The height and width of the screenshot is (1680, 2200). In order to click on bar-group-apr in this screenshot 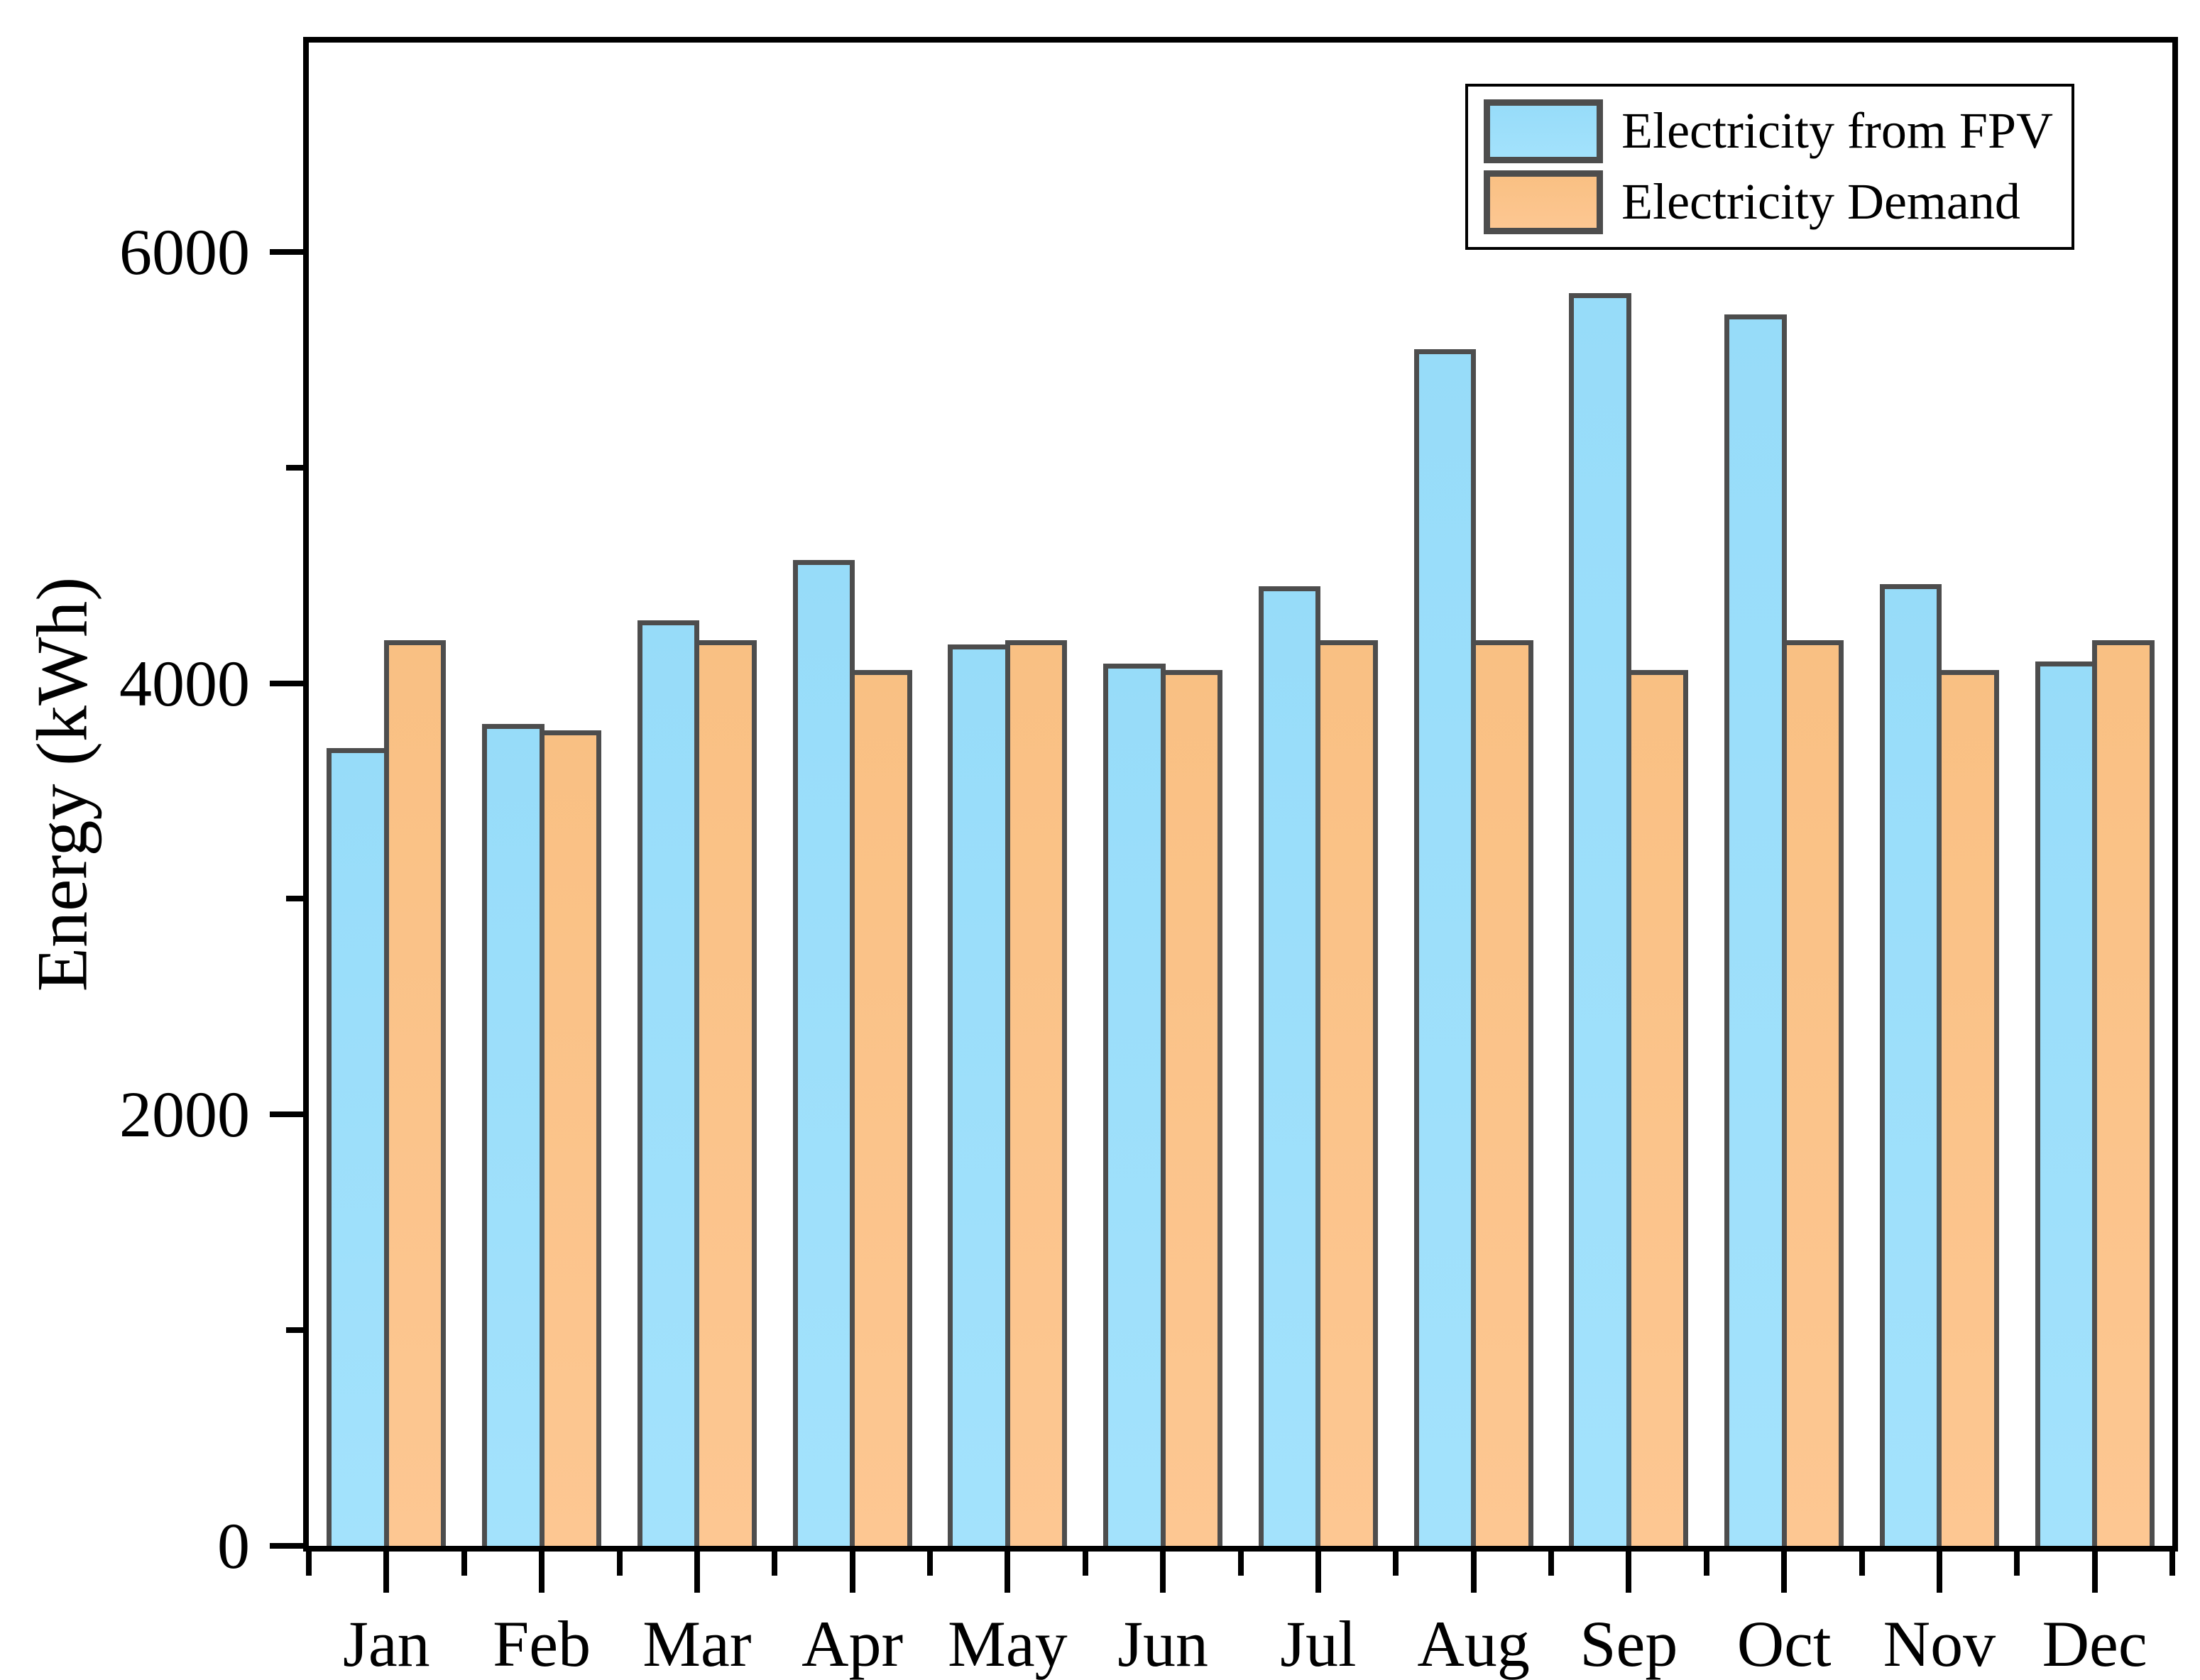, I will do `click(852, 795)`.